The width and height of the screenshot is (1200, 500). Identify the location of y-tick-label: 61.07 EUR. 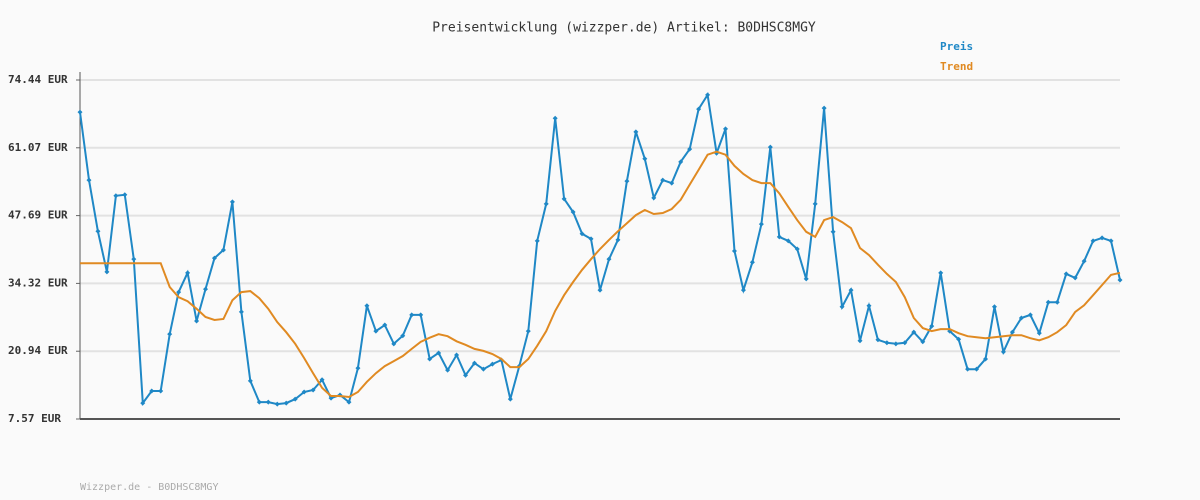
(38, 147).